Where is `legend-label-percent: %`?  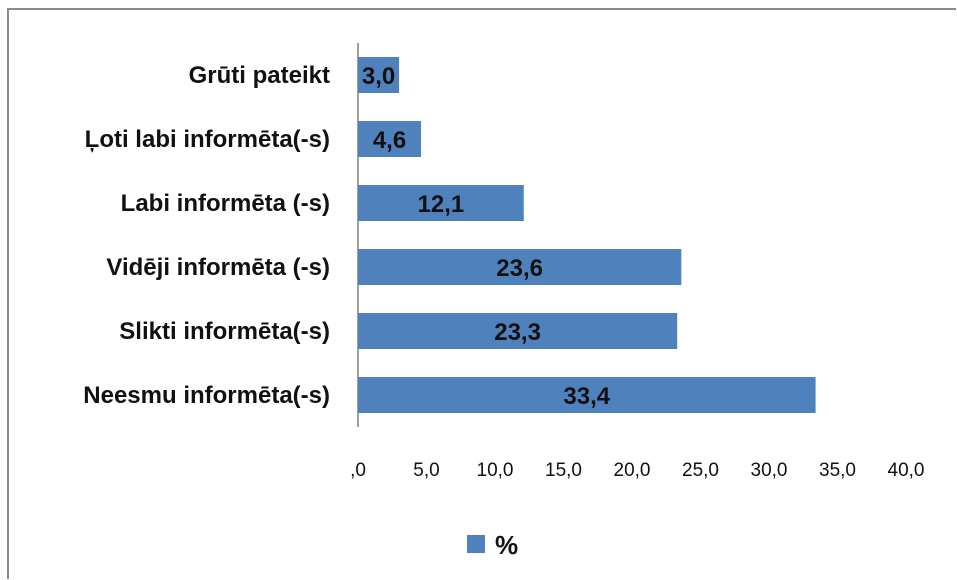
legend-label-percent: % is located at coordinates (506, 545).